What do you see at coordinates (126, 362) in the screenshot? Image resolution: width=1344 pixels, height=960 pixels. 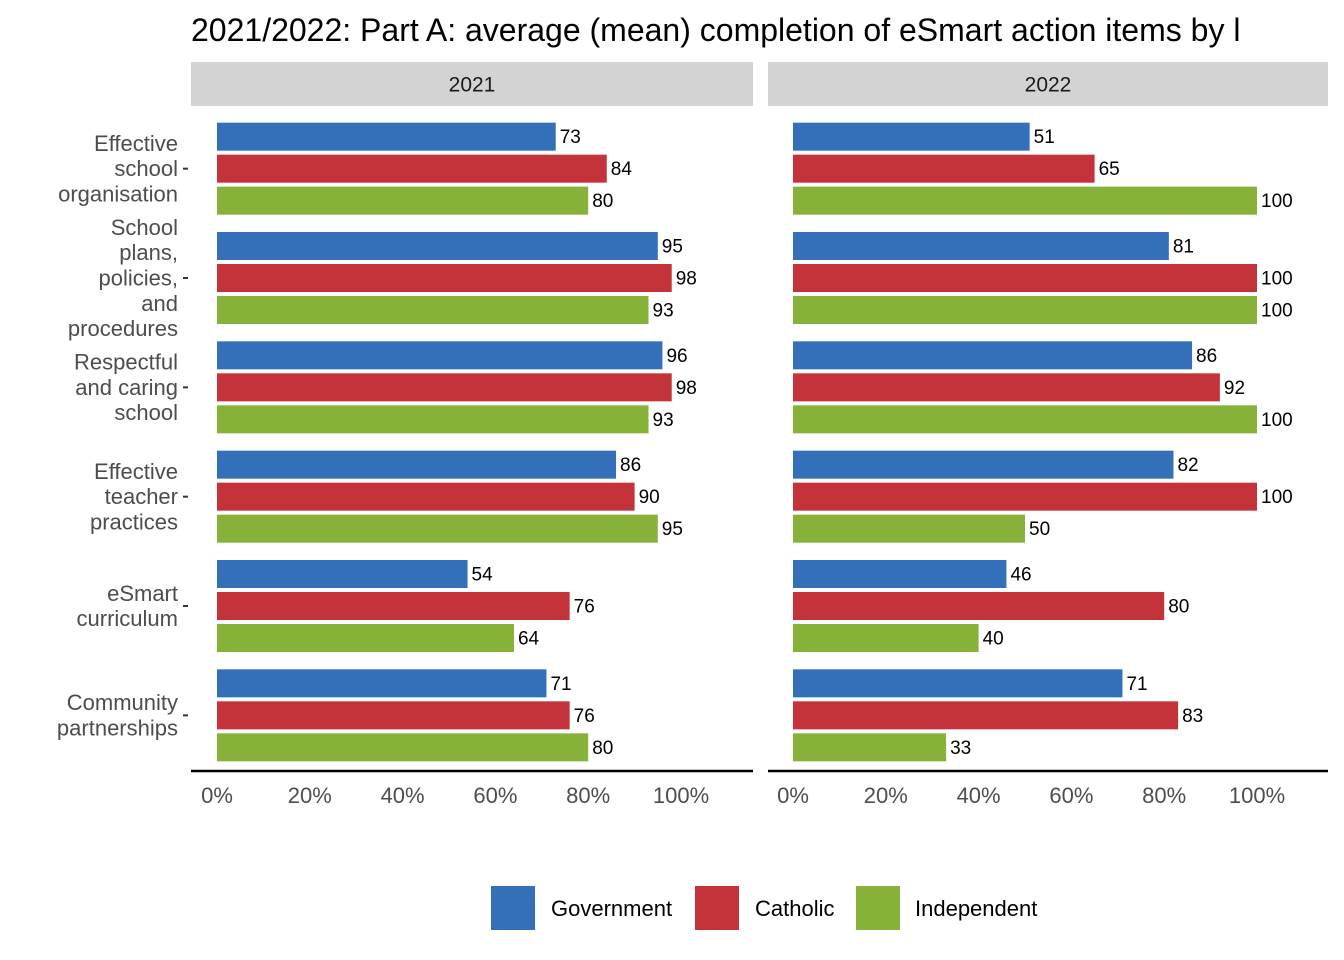 I see `y-tick-label: Respectful` at bounding box center [126, 362].